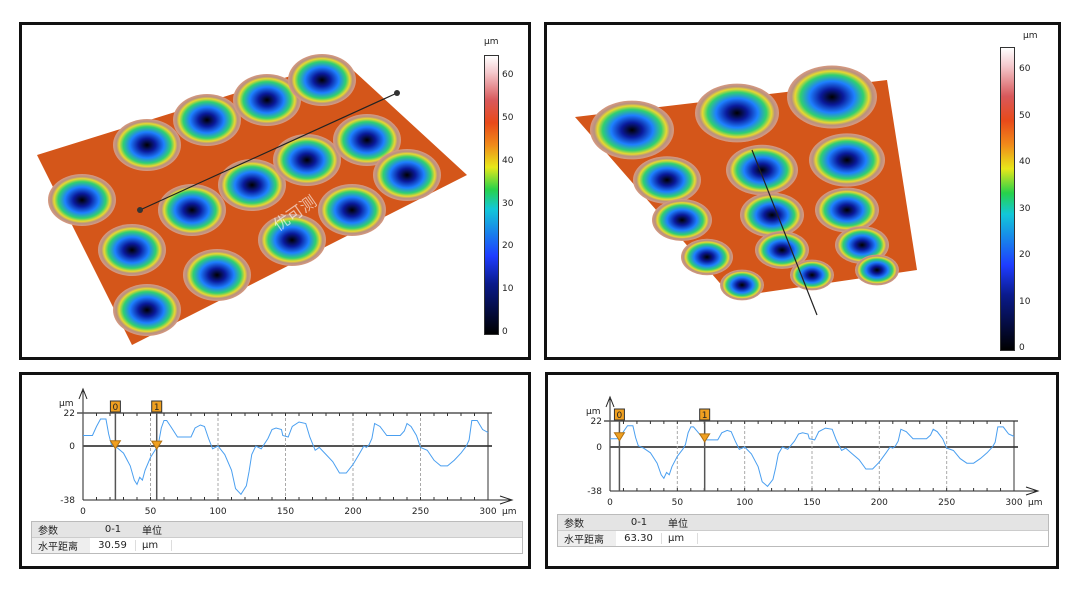 This screenshot has height=592, width=1080. I want to click on x-axis-arrow, so click(506, 500).